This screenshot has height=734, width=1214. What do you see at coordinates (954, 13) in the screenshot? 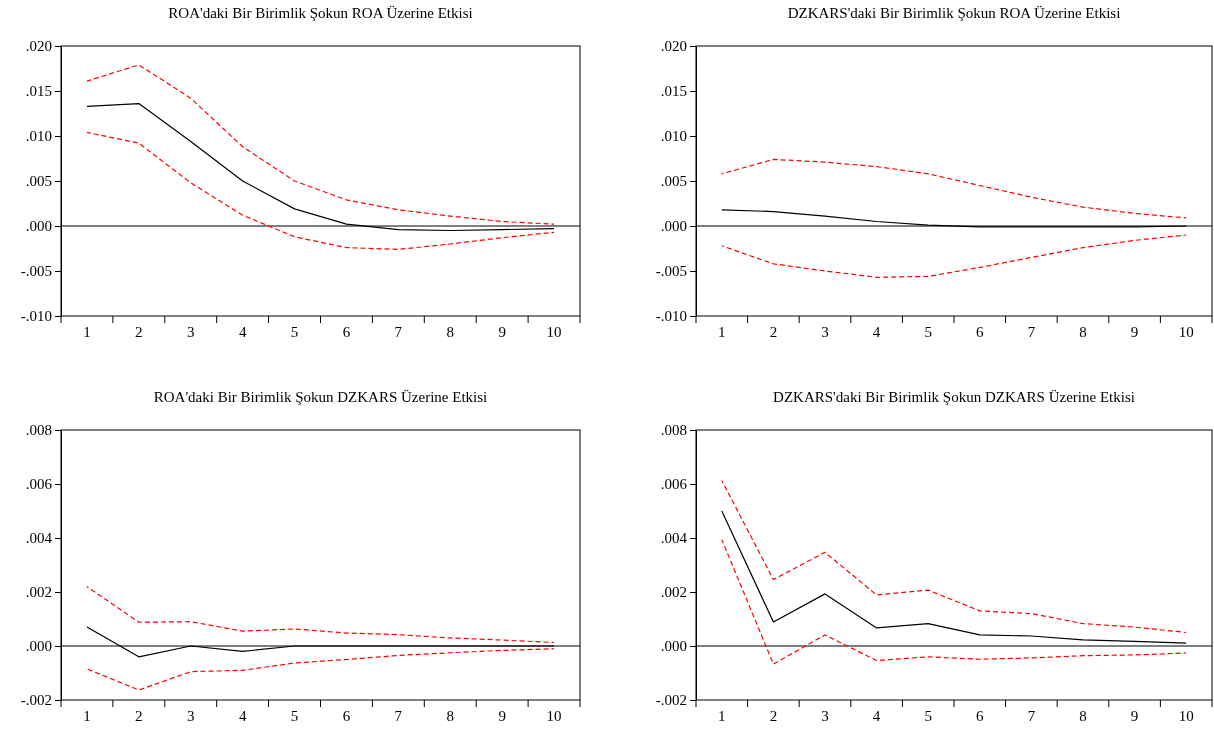
I see `chart-title: DZKARS'daki Bir Birimlik Şokun ROA Üzerine Etkisi` at bounding box center [954, 13].